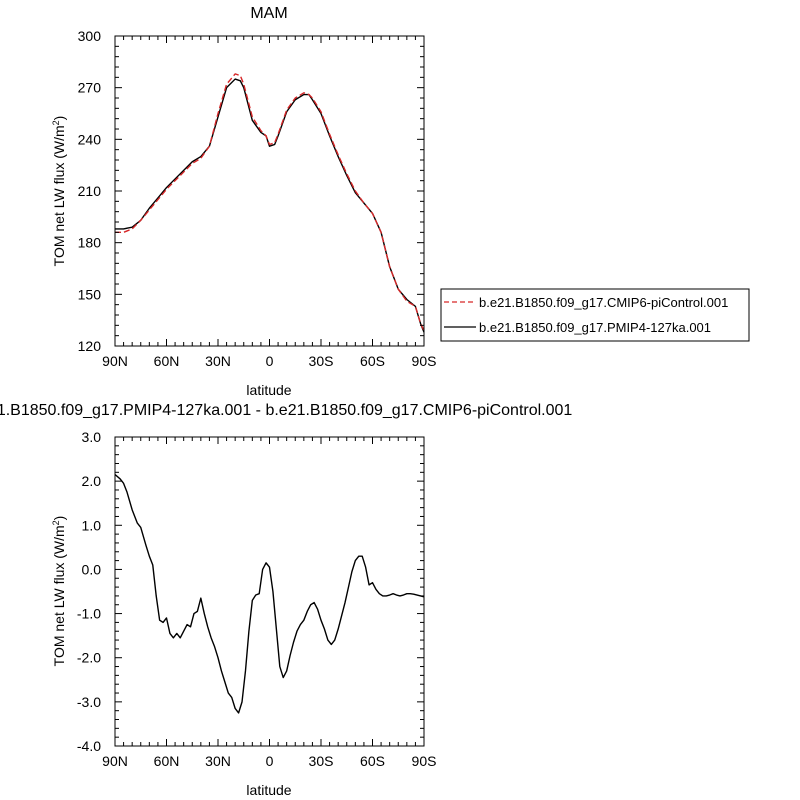 The height and width of the screenshot is (800, 800). What do you see at coordinates (90, 191) in the screenshot?
I see `top-y-tick-label: 210` at bounding box center [90, 191].